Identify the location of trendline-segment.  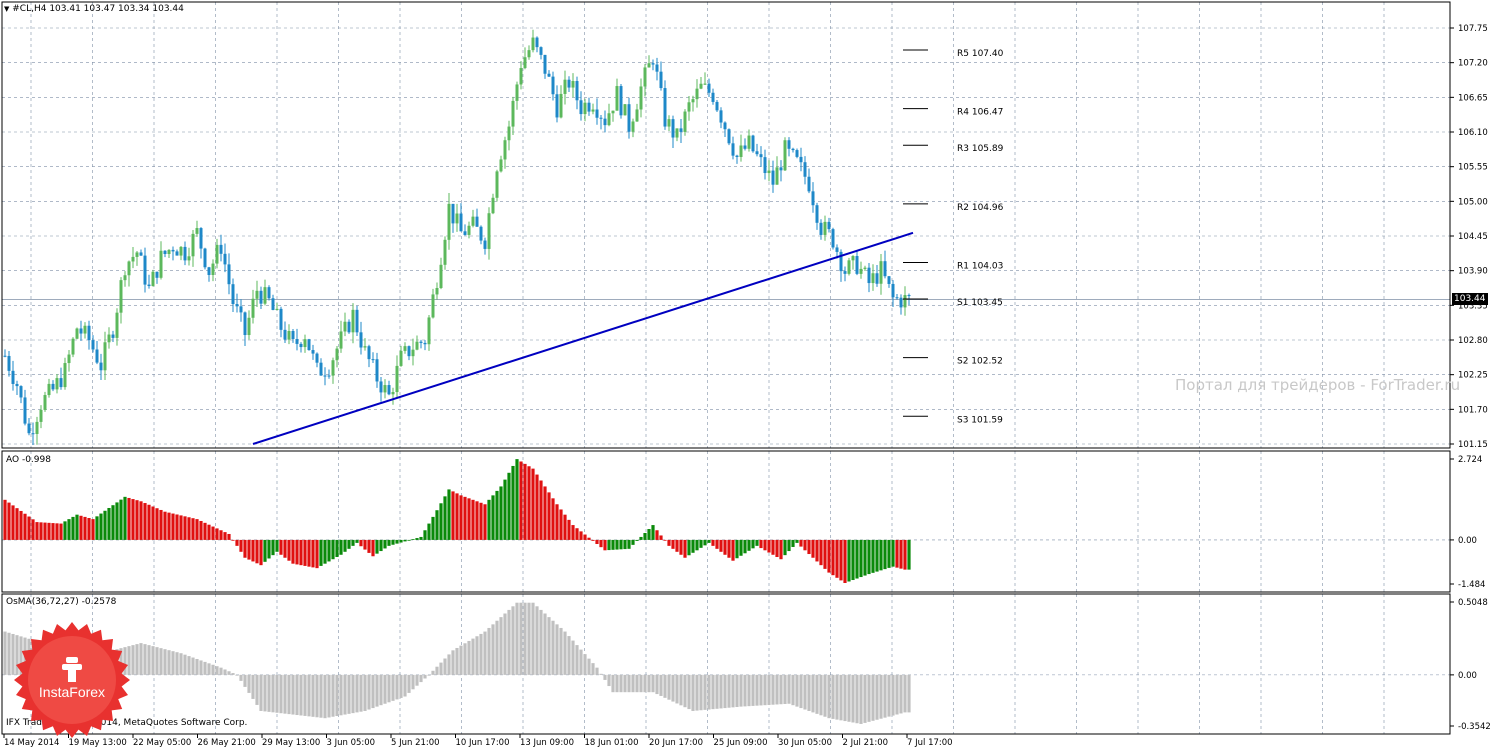
(583, 338).